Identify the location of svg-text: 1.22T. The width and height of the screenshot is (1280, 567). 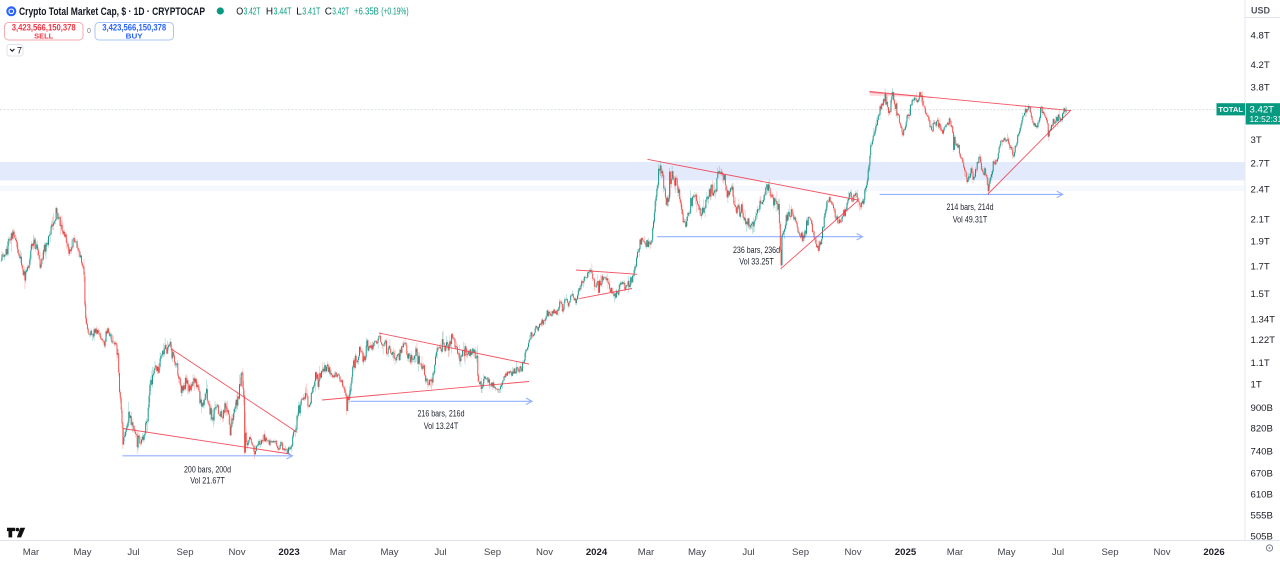
(1263, 340).